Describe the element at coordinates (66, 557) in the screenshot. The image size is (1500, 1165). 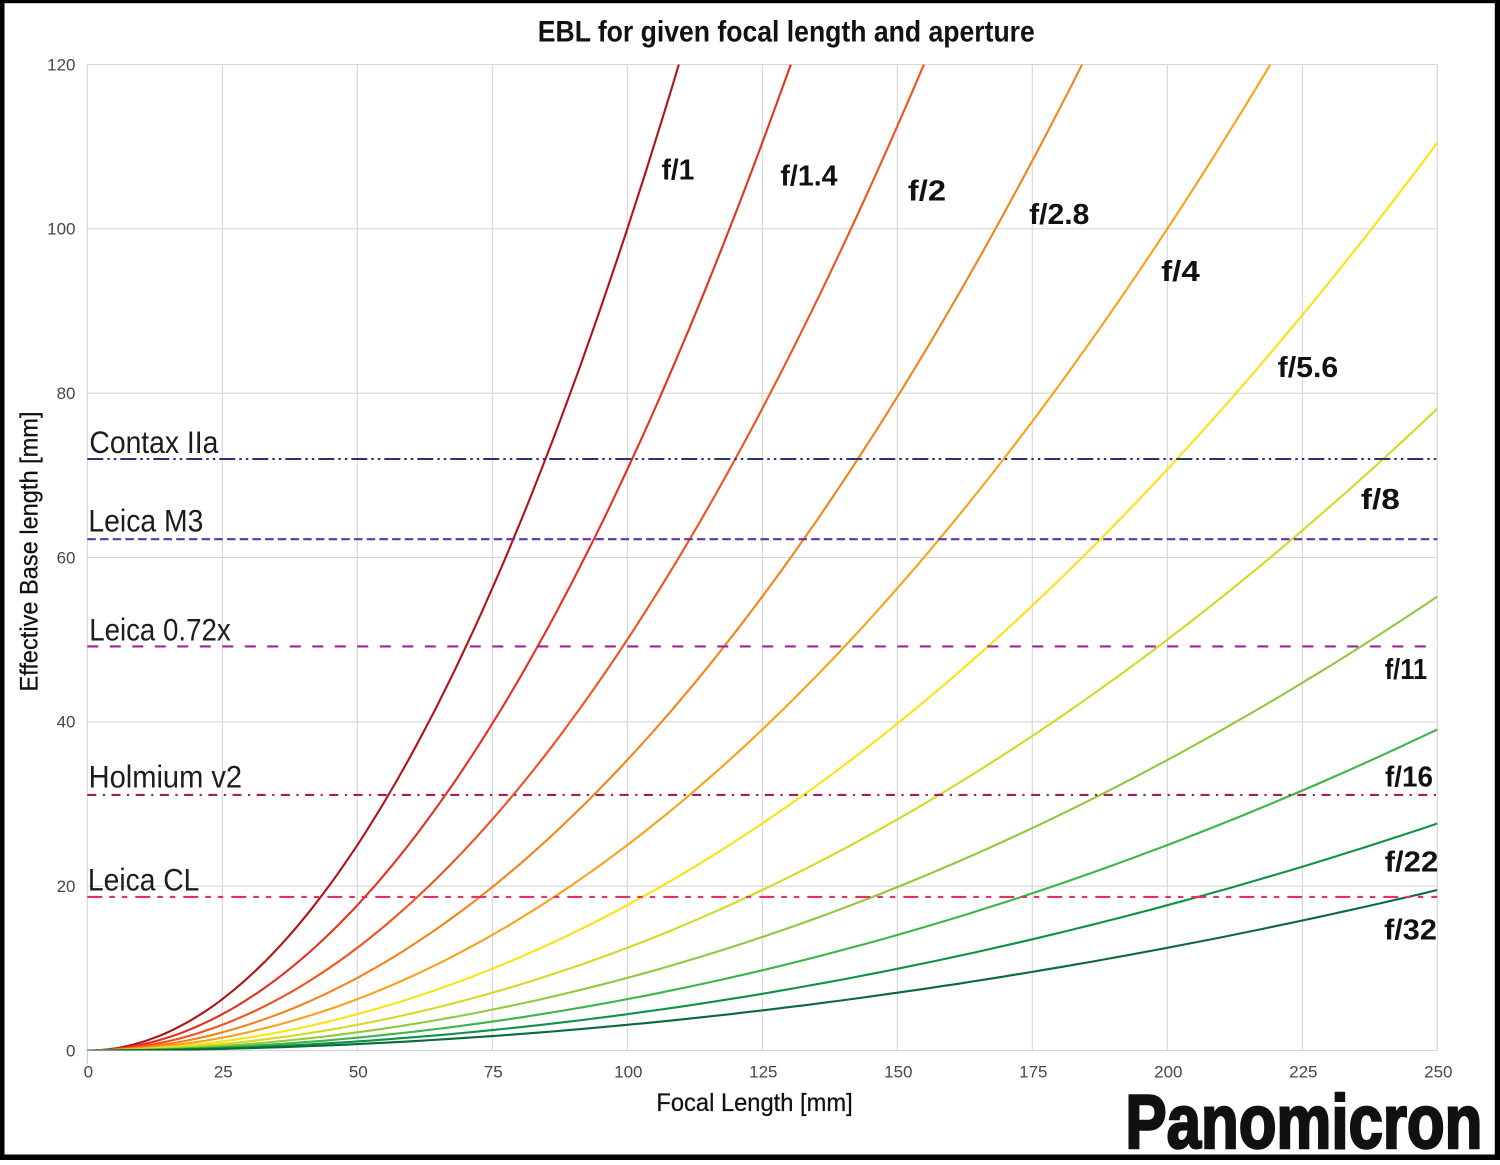
I see `svg-text: 60` at that location.